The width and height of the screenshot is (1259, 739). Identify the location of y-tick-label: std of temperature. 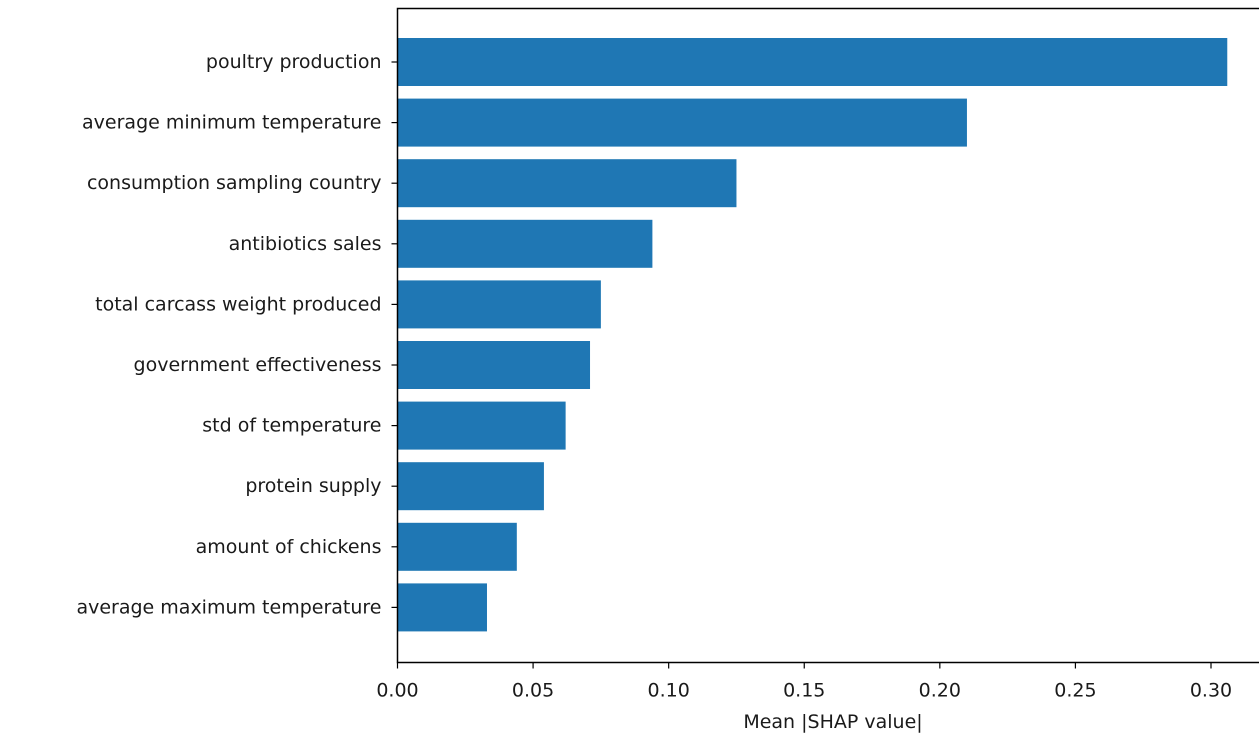
(291, 426).